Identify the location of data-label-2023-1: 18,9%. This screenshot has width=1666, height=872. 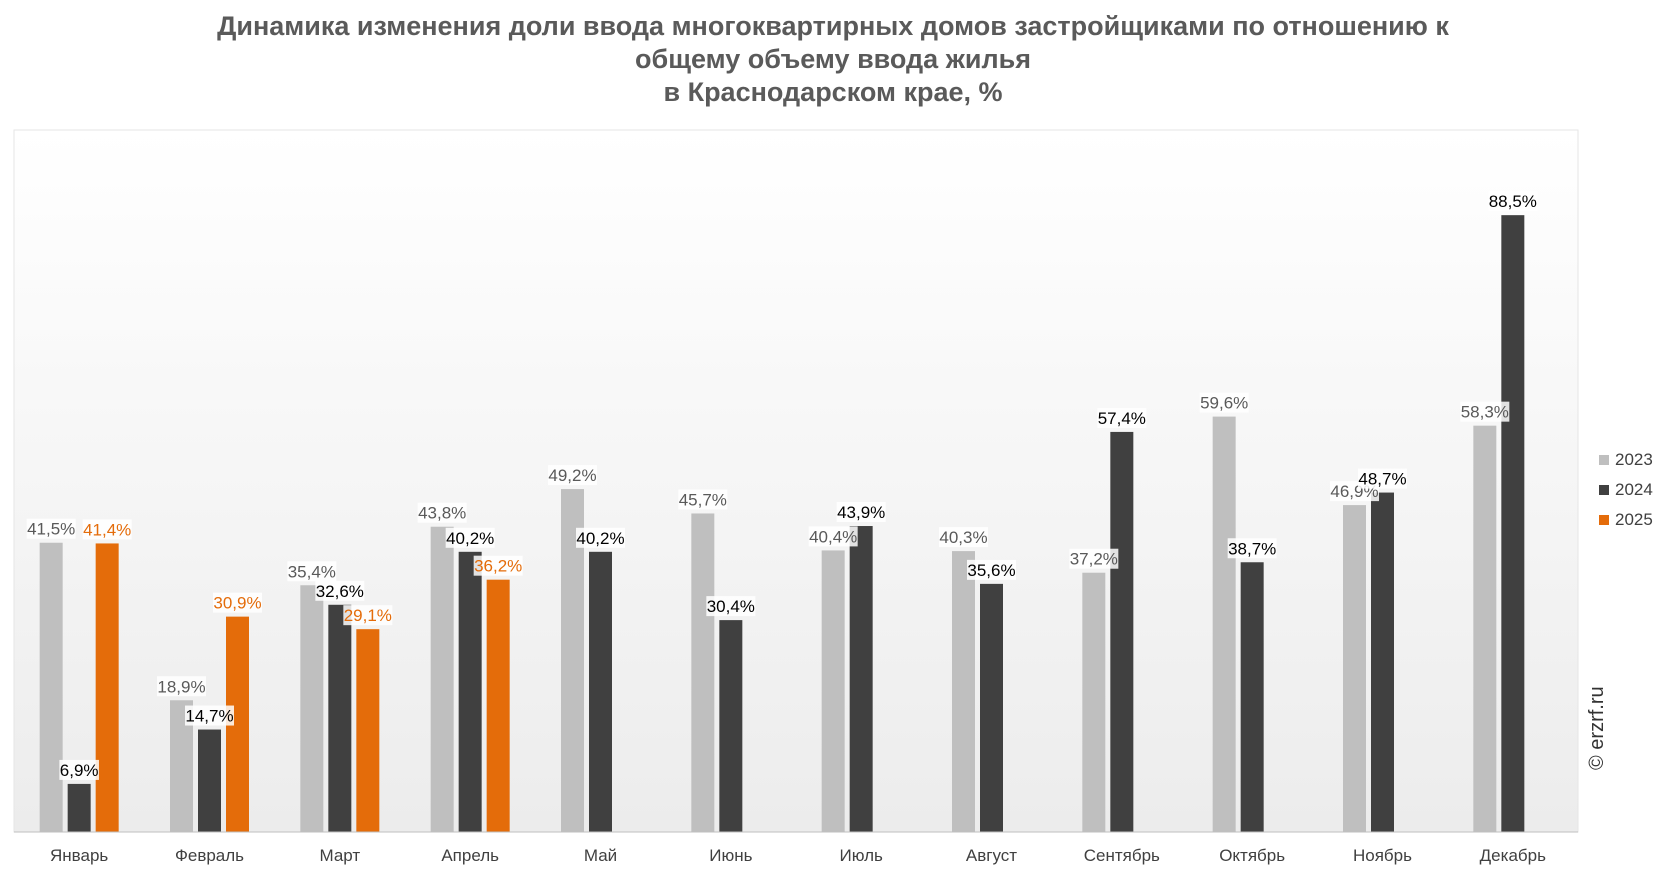
(181, 686).